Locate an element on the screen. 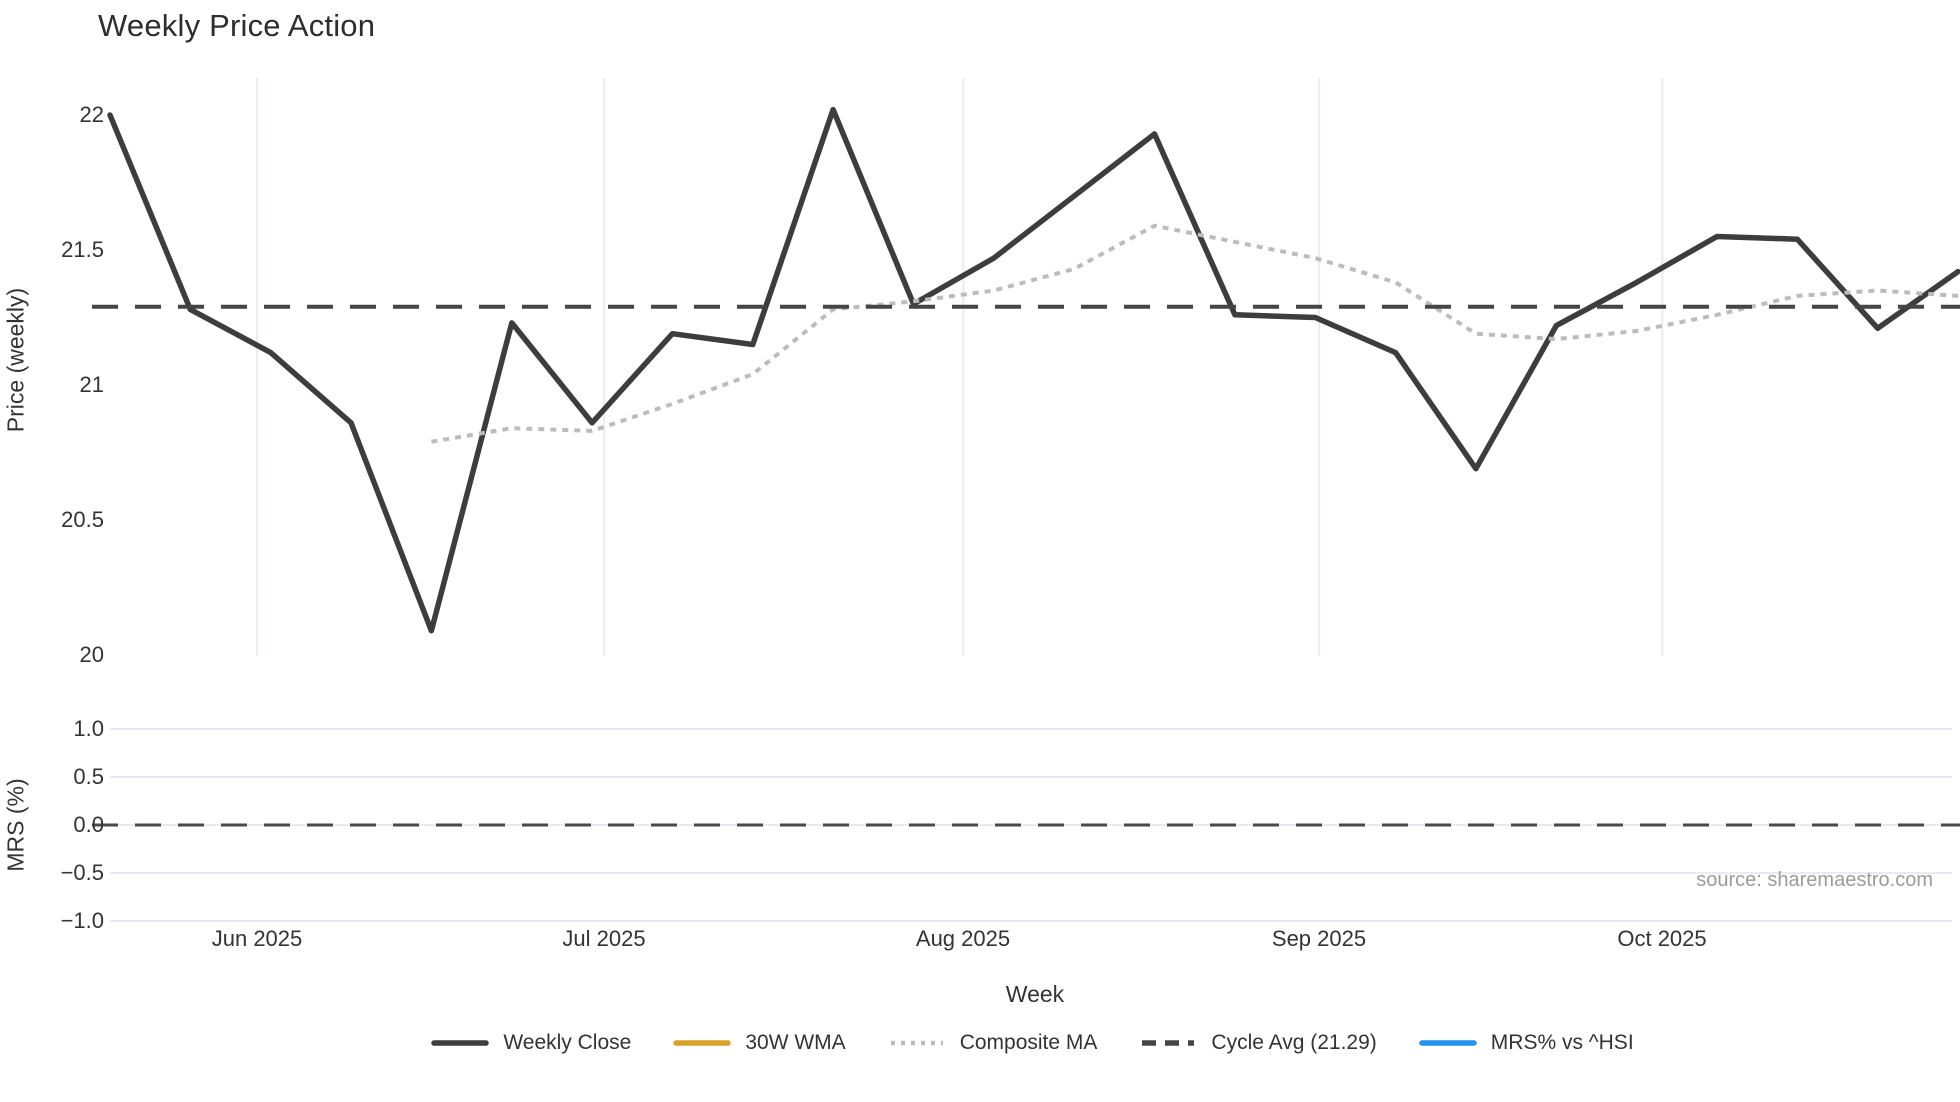 Image resolution: width=1960 pixels, height=1102 pixels. composite-ma-dotted-line-icon is located at coordinates (916, 1043).